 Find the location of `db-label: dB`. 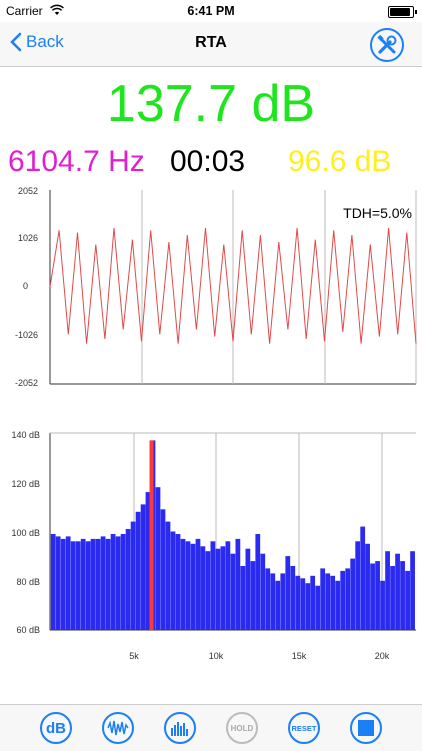

db-label: dB is located at coordinates (56, 728).